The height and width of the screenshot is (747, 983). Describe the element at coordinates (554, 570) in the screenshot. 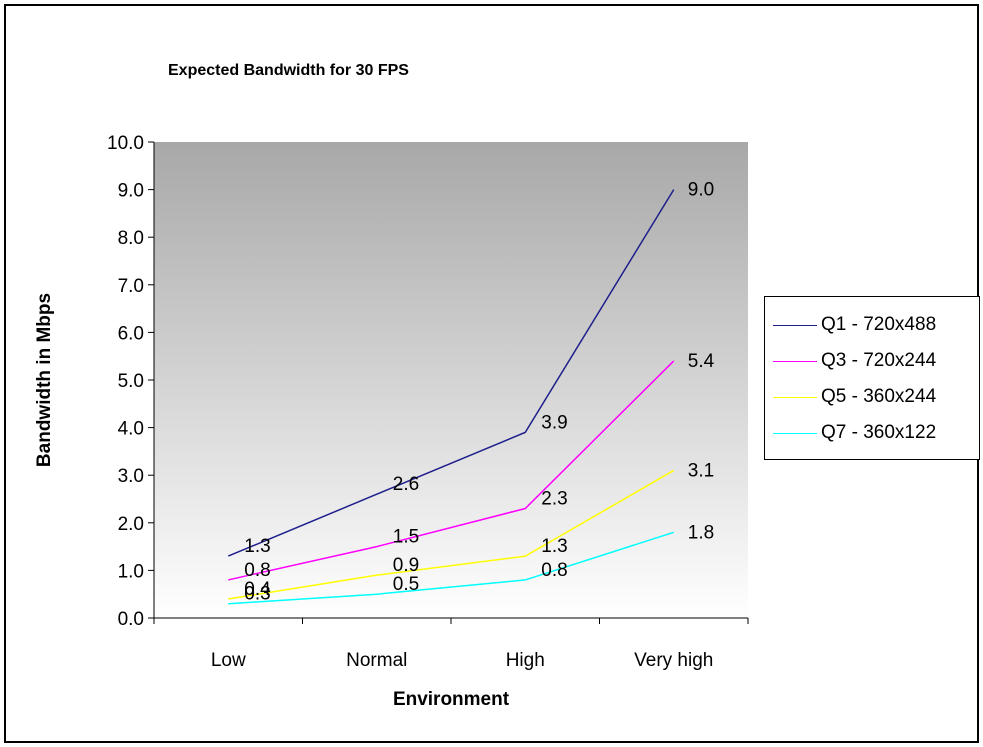

I see `data-label-q7: 0.8` at that location.